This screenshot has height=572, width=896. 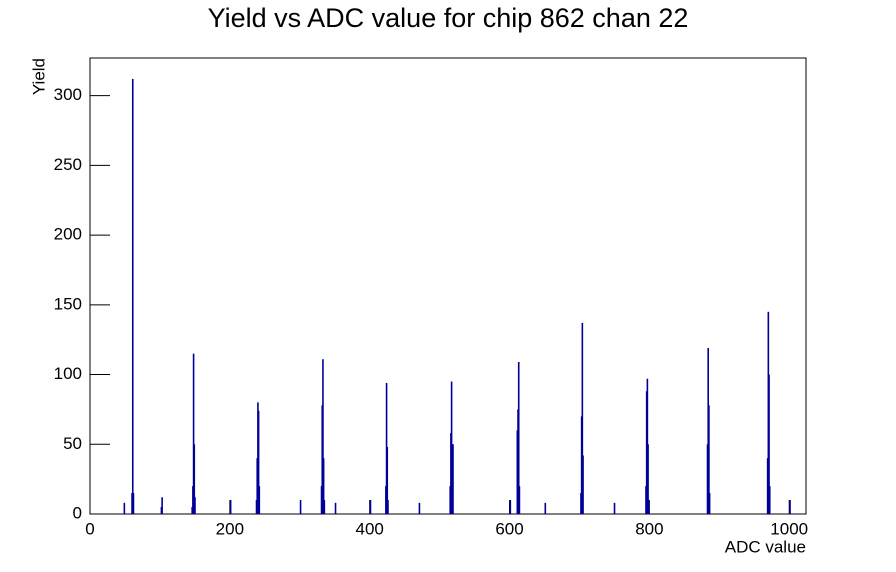 What do you see at coordinates (448, 18) in the screenshot?
I see `chart-title: Yield vs ADC value for chip 862 chan 22` at bounding box center [448, 18].